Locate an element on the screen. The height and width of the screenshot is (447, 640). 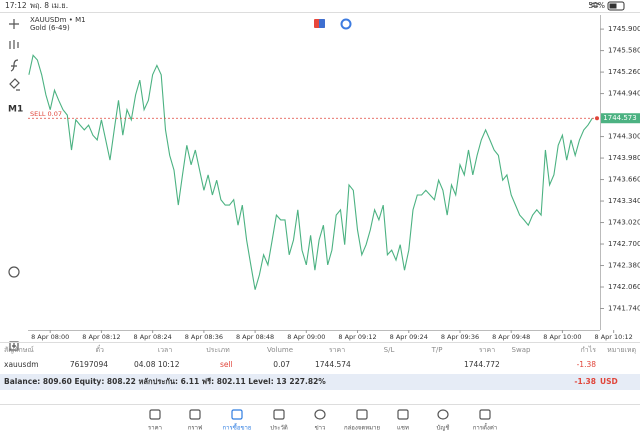
nav-label: การซื้อขาย is located at coordinates (237, 427).